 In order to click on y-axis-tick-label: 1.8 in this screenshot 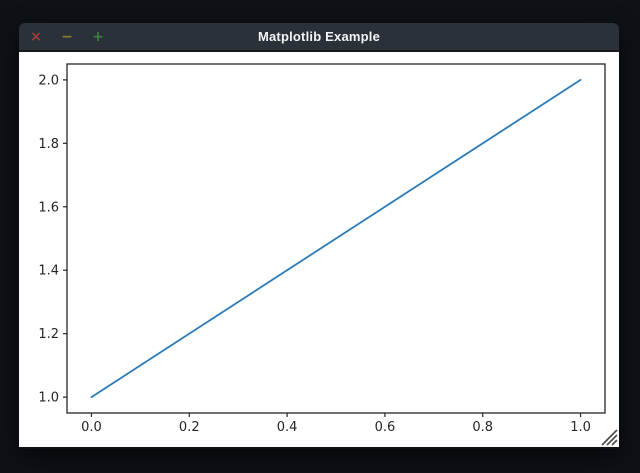, I will do `click(48, 144)`.